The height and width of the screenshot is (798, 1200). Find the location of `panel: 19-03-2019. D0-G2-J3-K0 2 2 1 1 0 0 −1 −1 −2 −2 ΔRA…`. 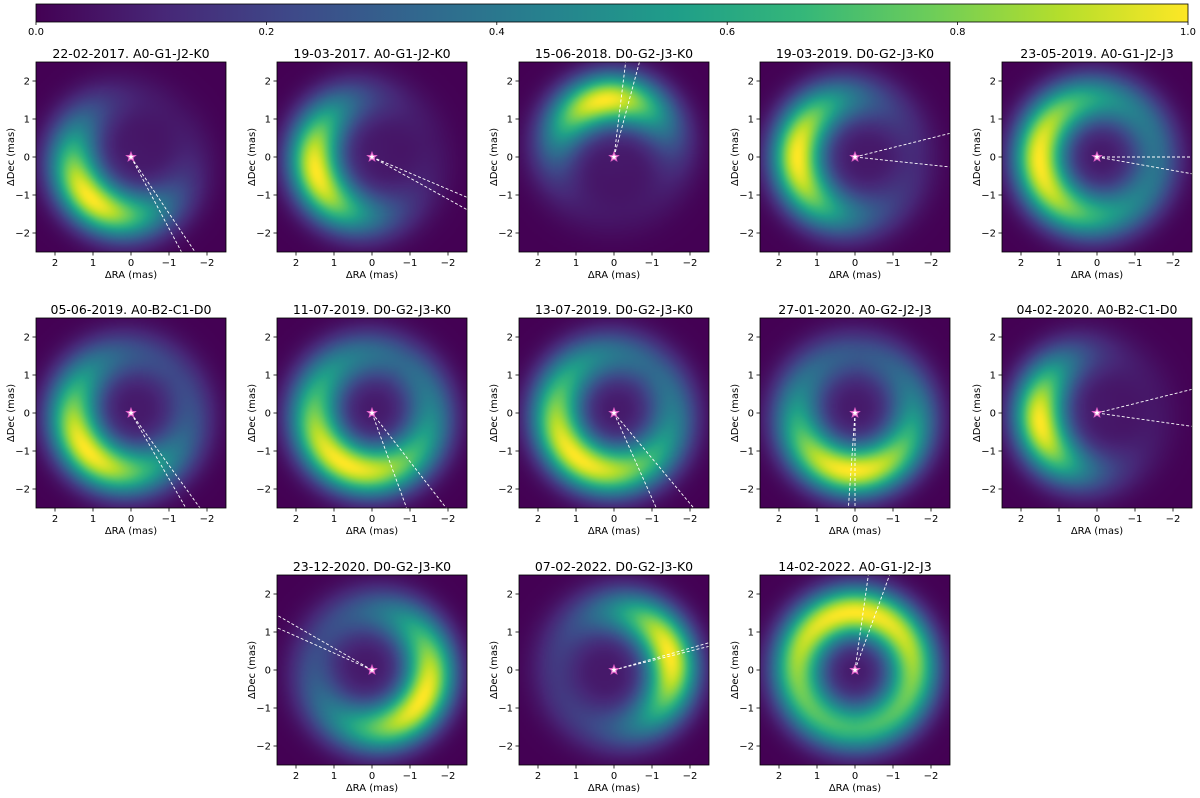

panel: 19-03-2019. D0-G2-J3-K0 2 2 1 1 0 0 −1 −1 −2 −2 ΔRA… is located at coordinates (840, 163).